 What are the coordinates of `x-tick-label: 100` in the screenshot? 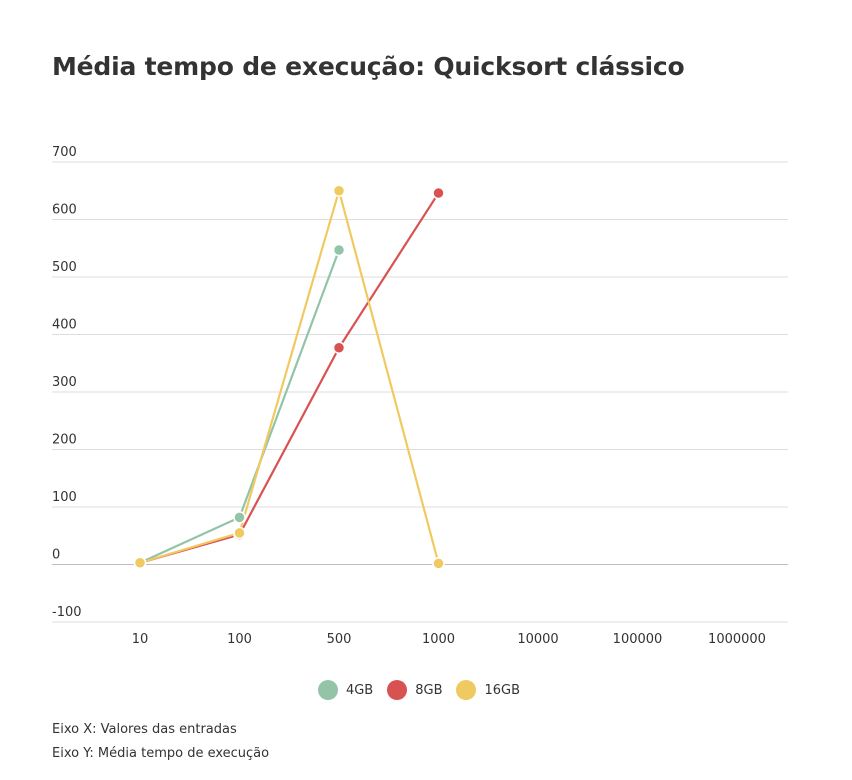 It's located at (239, 639).